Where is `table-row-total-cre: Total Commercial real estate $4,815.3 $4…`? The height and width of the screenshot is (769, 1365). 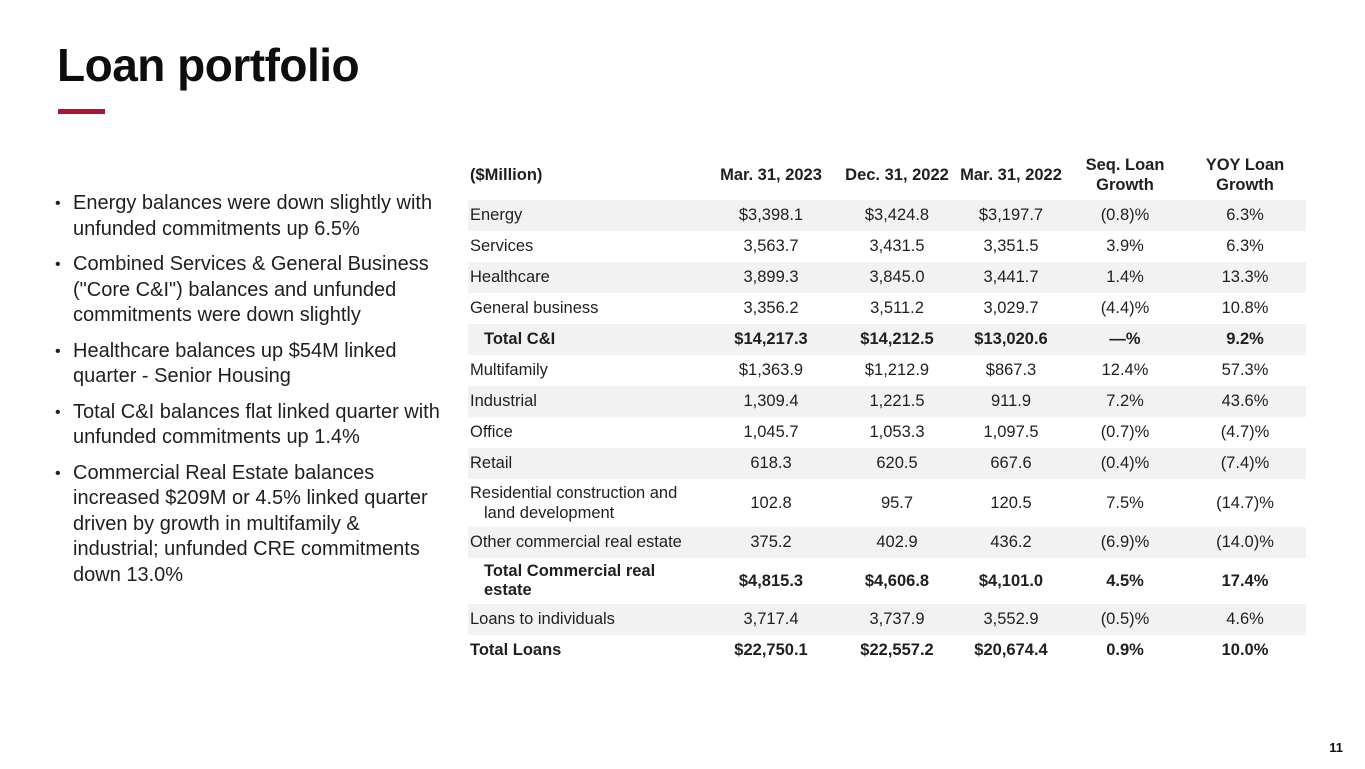
table-row-total-cre: Total Commercial real estate $4,815.3 $4… is located at coordinates (887, 581).